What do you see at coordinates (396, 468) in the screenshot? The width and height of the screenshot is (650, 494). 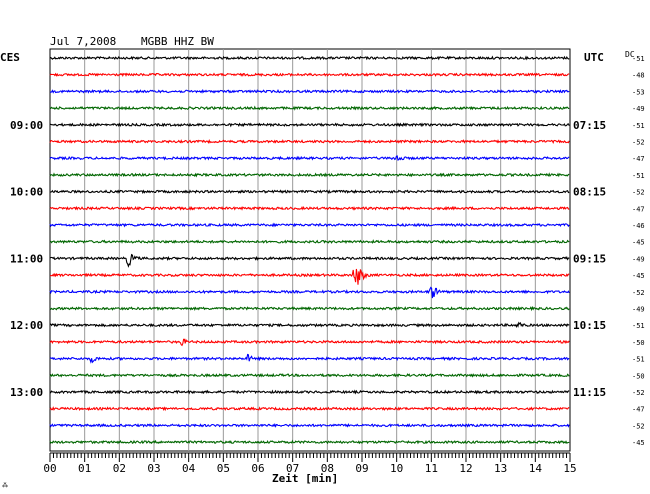 I see `x-tick-label: 10` at bounding box center [396, 468].